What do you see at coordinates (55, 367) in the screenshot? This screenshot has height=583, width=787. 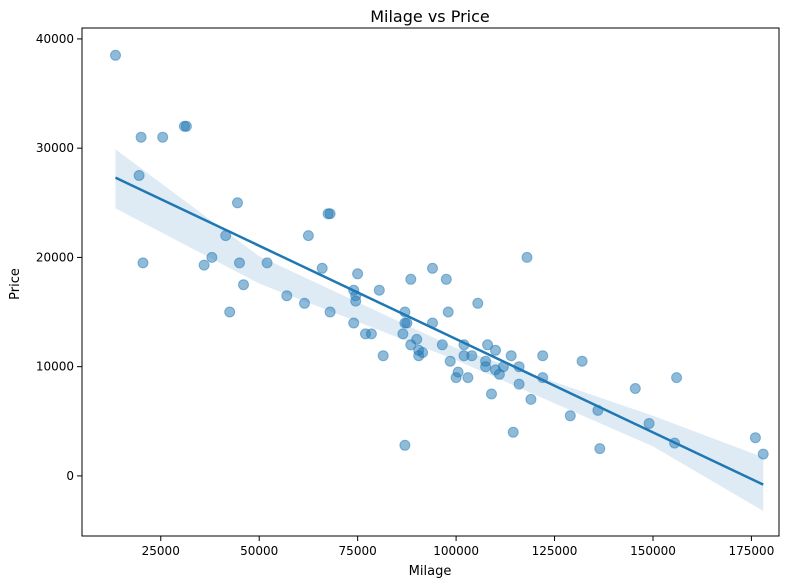 I see `y-tick-label: 10000` at bounding box center [55, 367].